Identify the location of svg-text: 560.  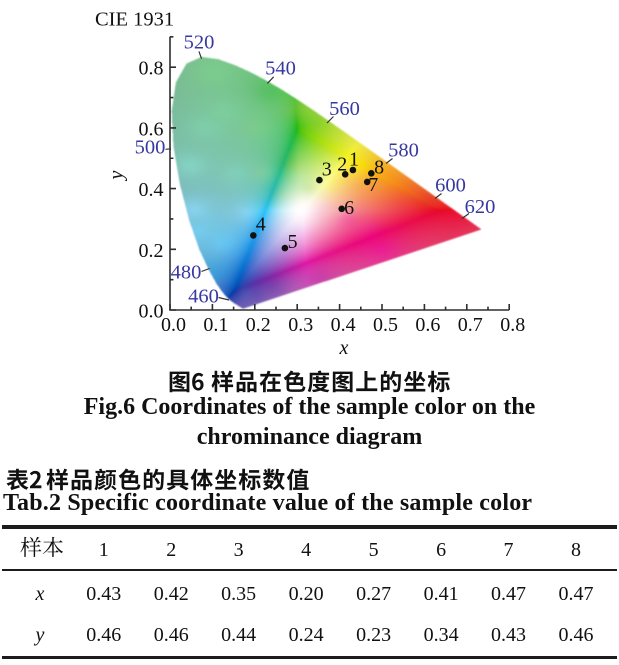
(344, 109).